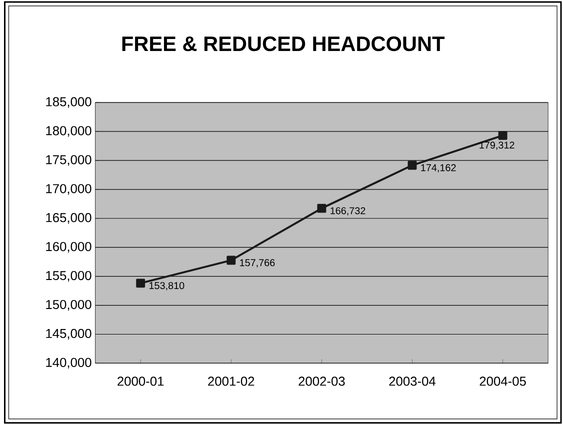 Image resolution: width=563 pixels, height=425 pixels. Describe the element at coordinates (412, 381) in the screenshot. I see `x-tick-label: 2003-04` at that location.